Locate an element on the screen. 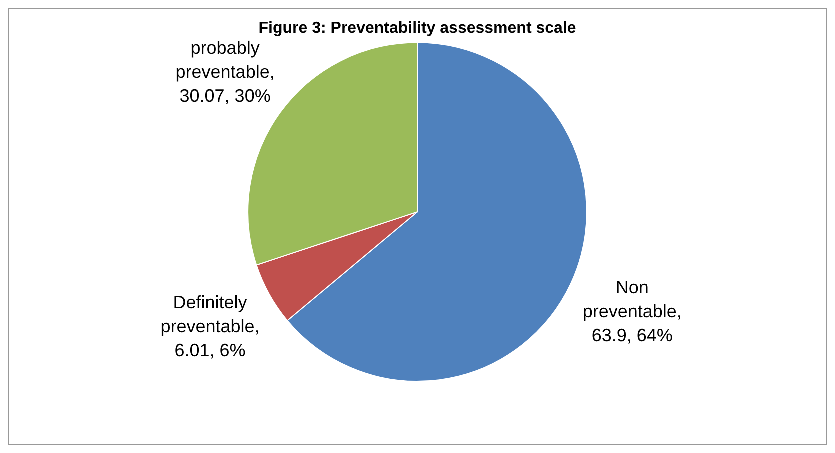  slice-label: probably preventable, 30.07, 30% is located at coordinates (225, 72).